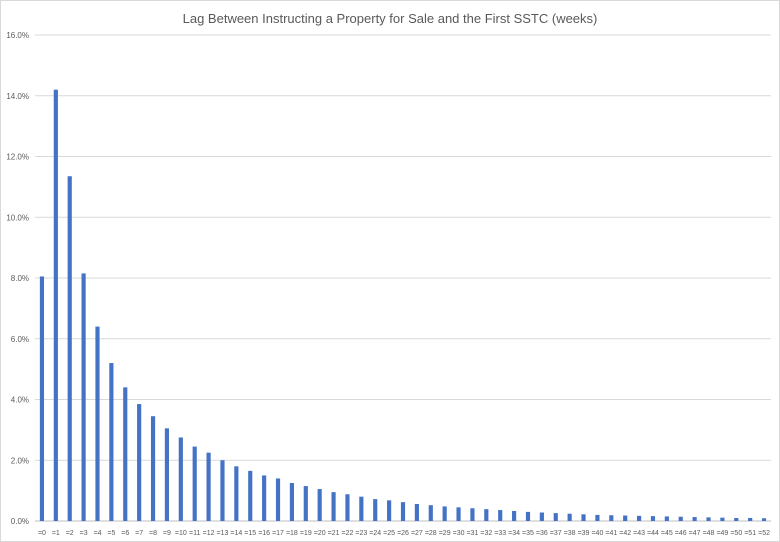 The width and height of the screenshot is (780, 542). Describe the element at coordinates (417, 533) in the screenshot. I see `x-tick-label: =27` at that location.